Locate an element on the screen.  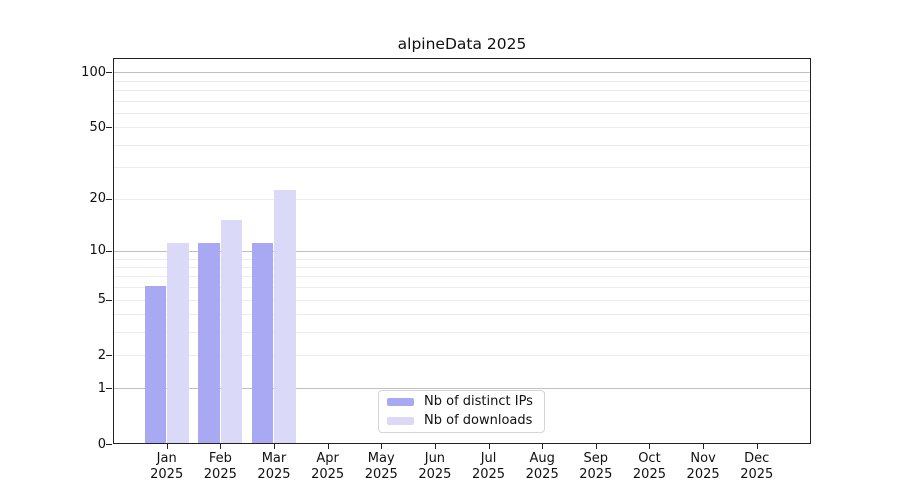
legend-label-distinct-ips: Nb of distinct IPs is located at coordinates (478, 401).